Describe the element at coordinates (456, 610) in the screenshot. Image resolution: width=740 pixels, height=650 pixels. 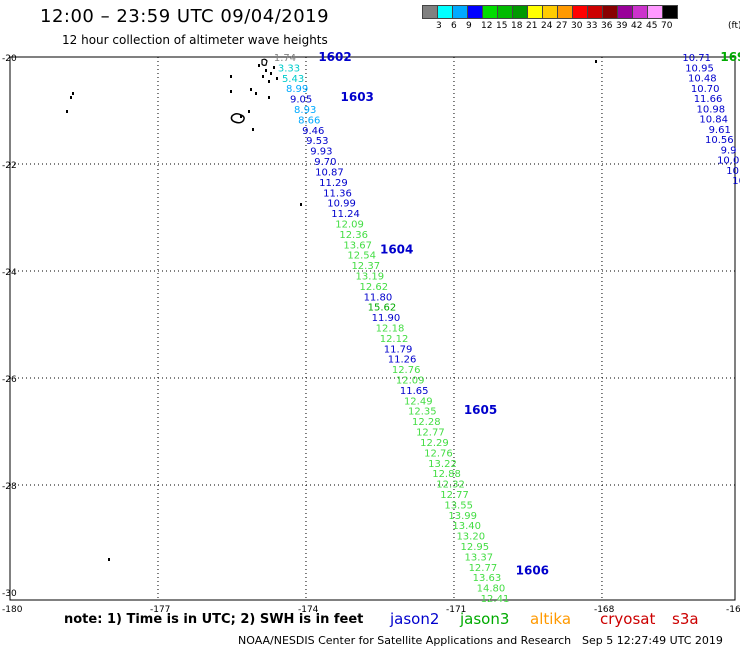
I see `lon-tick-label: -171` at that location.